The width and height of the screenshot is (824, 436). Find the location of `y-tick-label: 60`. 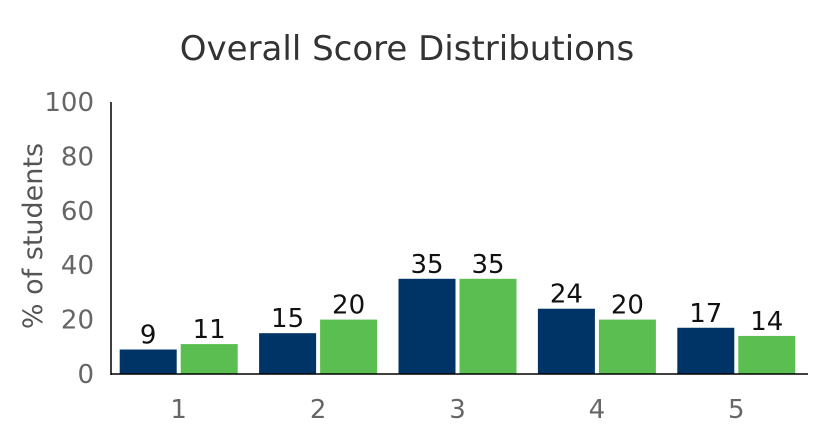

y-tick-label: 60 is located at coordinates (77, 212).